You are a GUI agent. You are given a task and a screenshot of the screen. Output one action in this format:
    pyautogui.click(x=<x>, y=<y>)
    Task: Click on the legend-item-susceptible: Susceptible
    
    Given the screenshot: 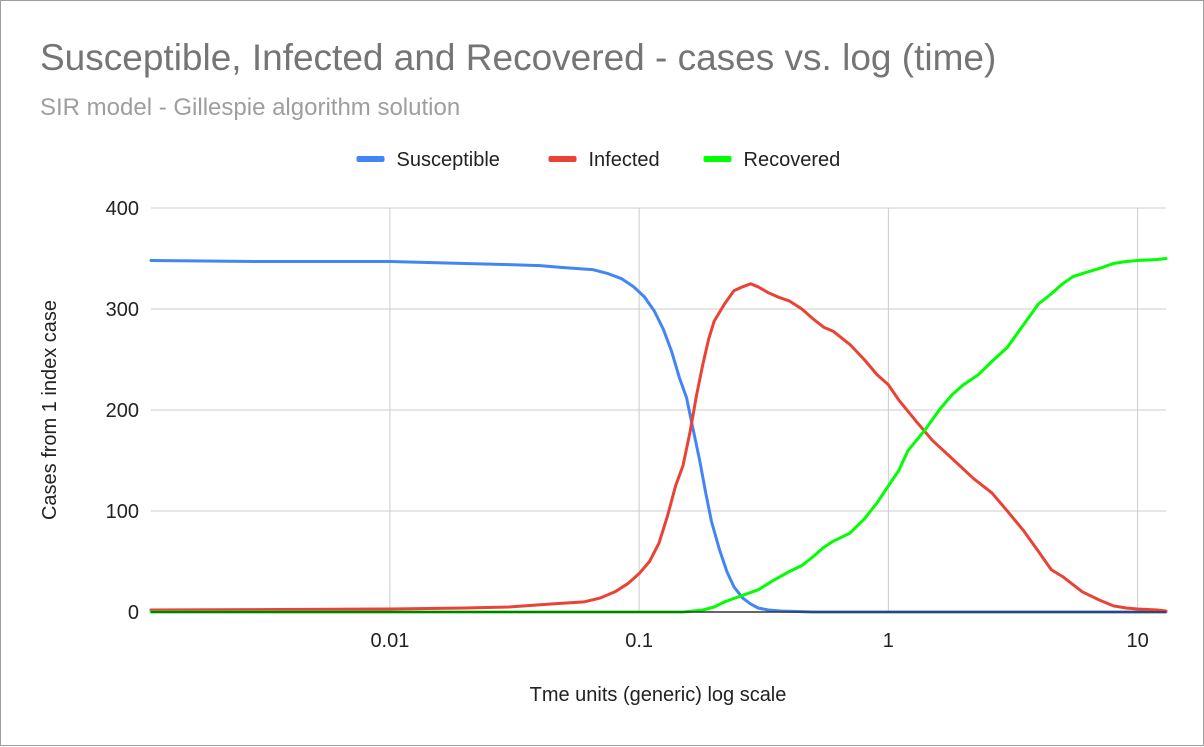 What is the action you would take?
    pyautogui.click(x=428, y=160)
    